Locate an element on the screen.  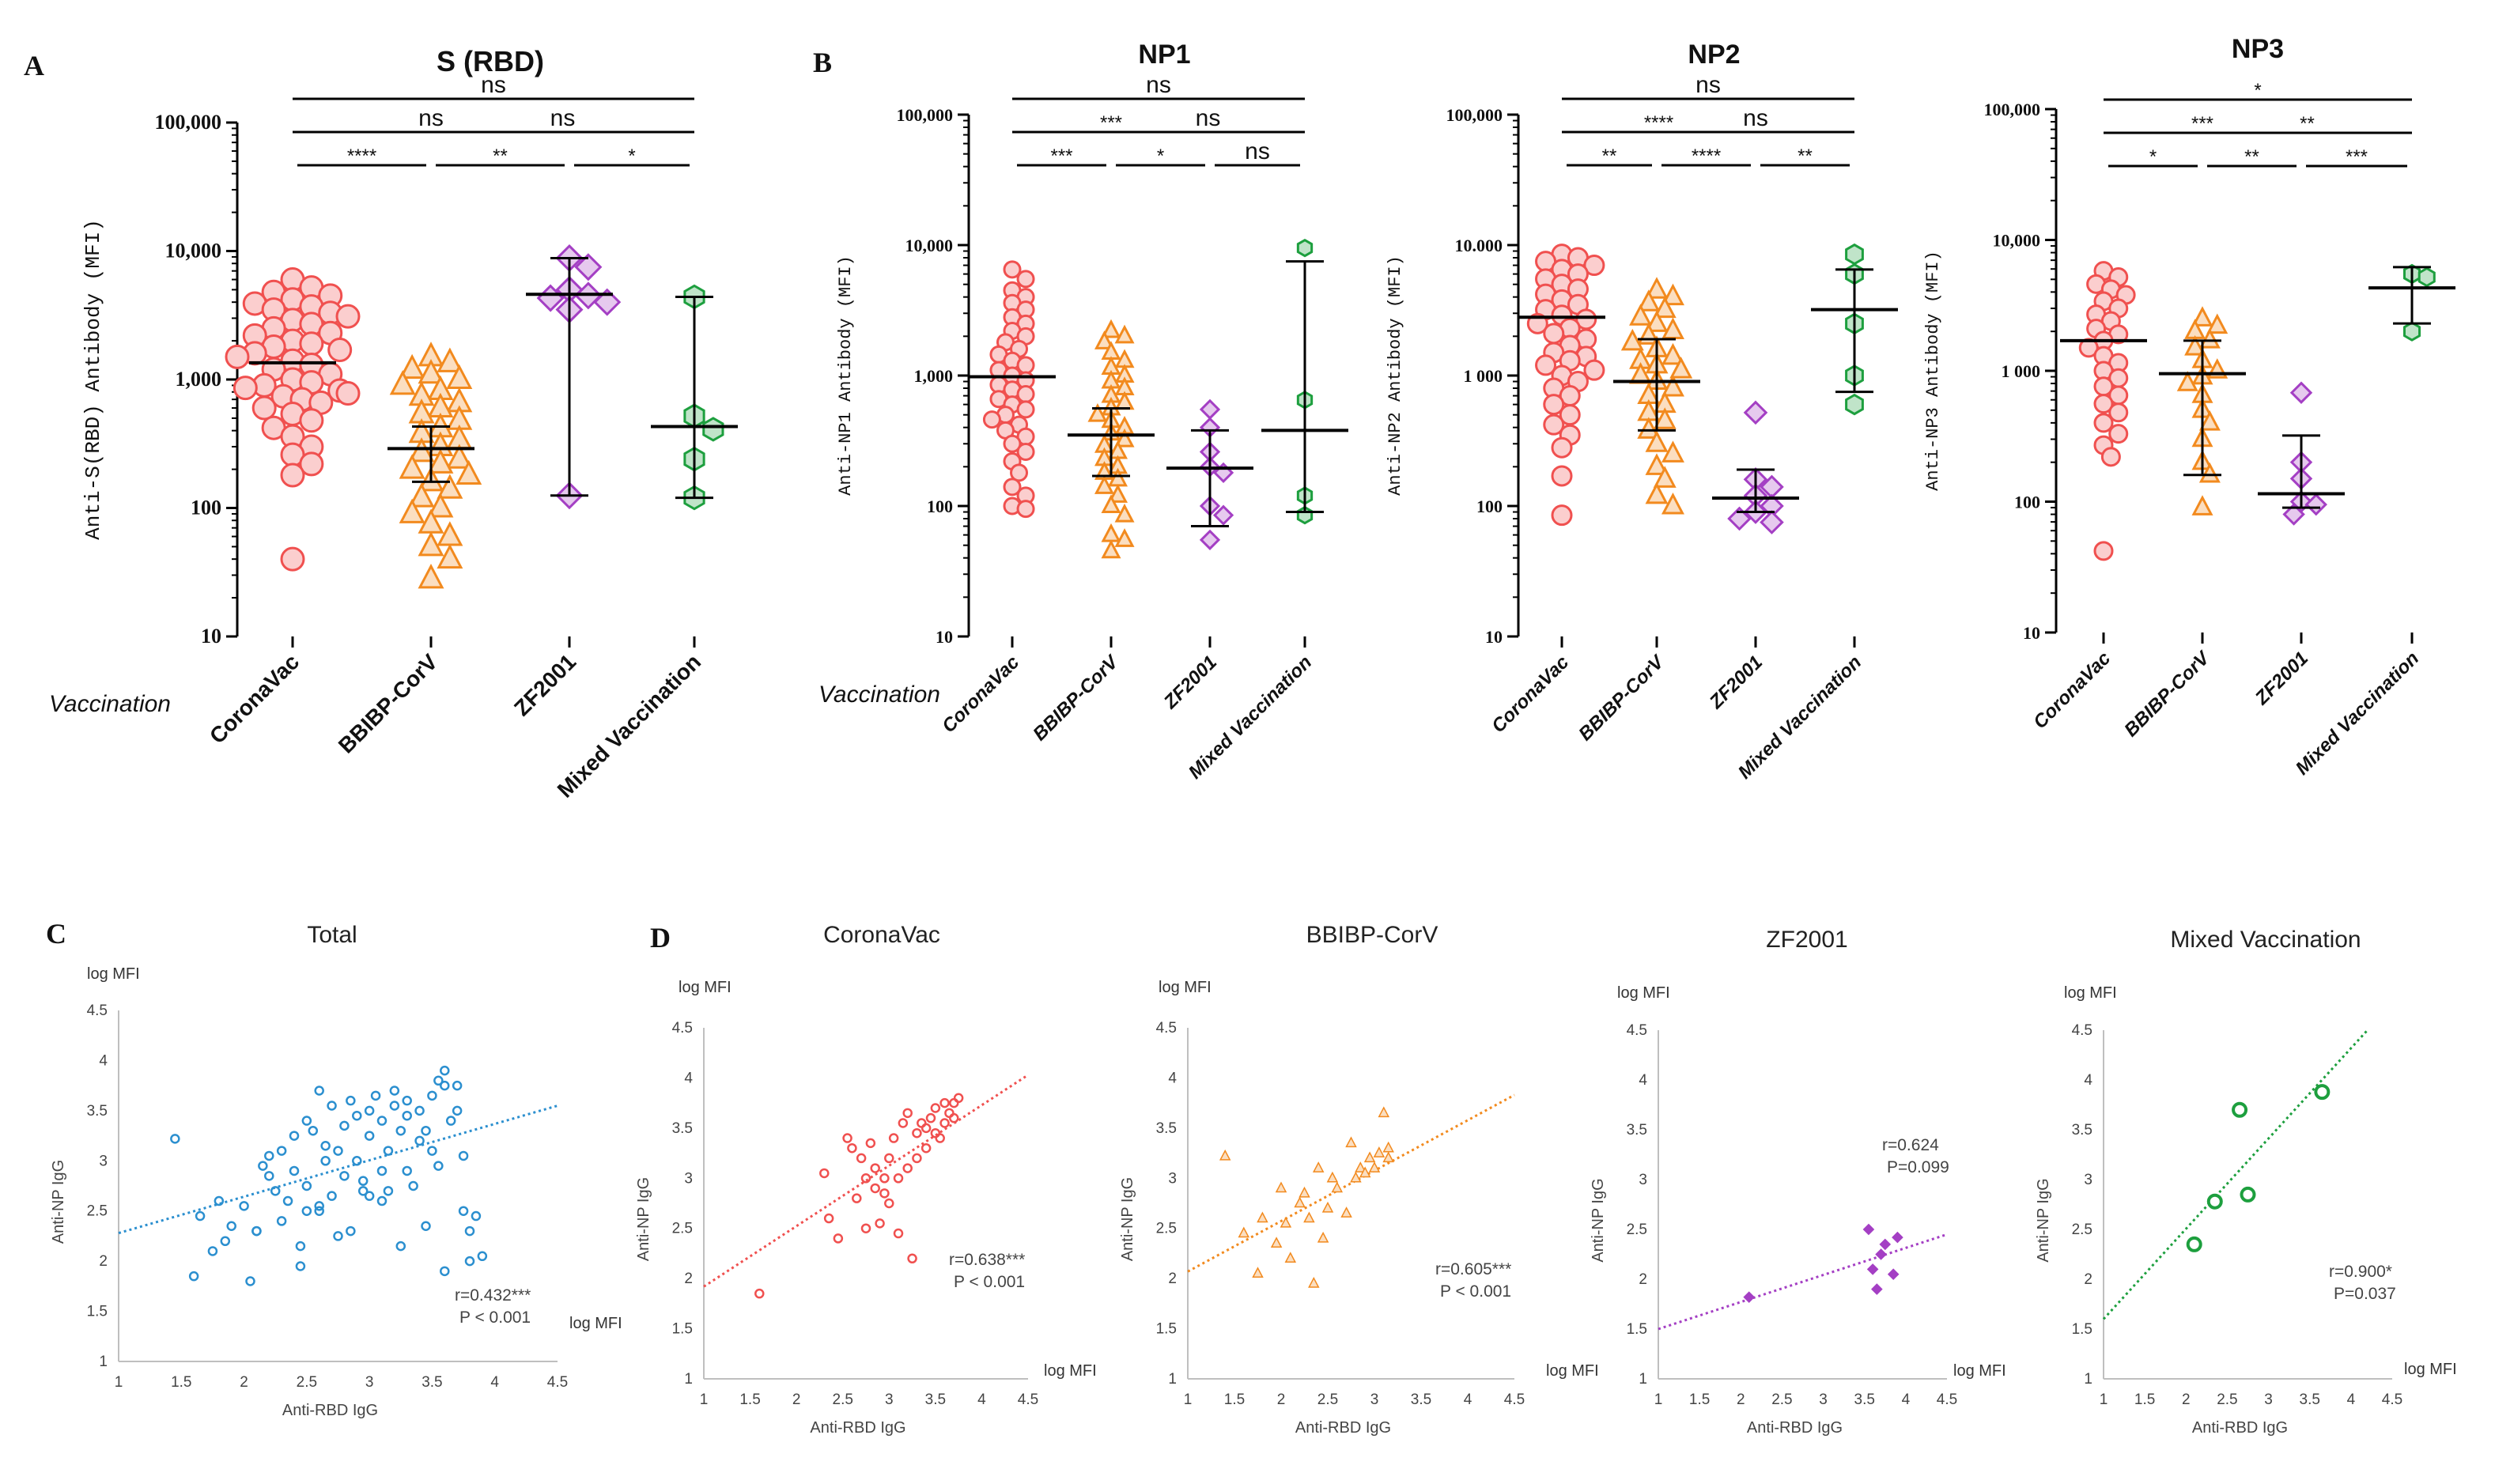
y-tick-label: 100 is located at coordinates (940, 506).